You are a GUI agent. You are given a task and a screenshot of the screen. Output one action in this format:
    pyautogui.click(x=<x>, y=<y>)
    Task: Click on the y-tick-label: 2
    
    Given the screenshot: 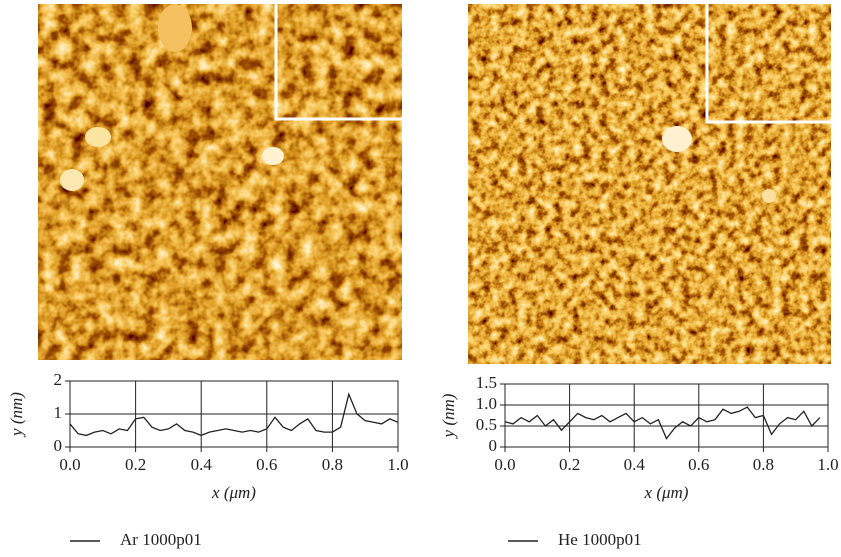 What is the action you would take?
    pyautogui.click(x=58, y=379)
    